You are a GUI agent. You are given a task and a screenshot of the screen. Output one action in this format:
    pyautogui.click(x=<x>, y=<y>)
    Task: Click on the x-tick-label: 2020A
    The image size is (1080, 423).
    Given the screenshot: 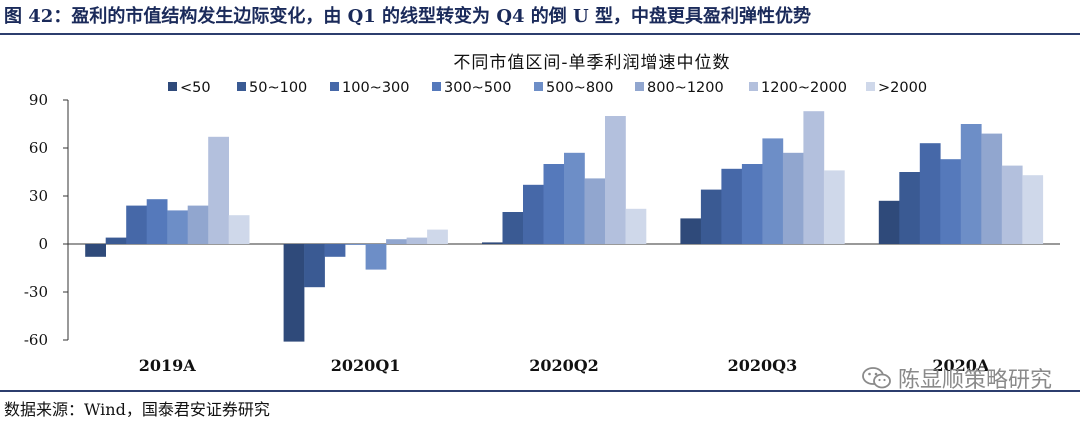 What is the action you would take?
    pyautogui.click(x=961, y=365)
    